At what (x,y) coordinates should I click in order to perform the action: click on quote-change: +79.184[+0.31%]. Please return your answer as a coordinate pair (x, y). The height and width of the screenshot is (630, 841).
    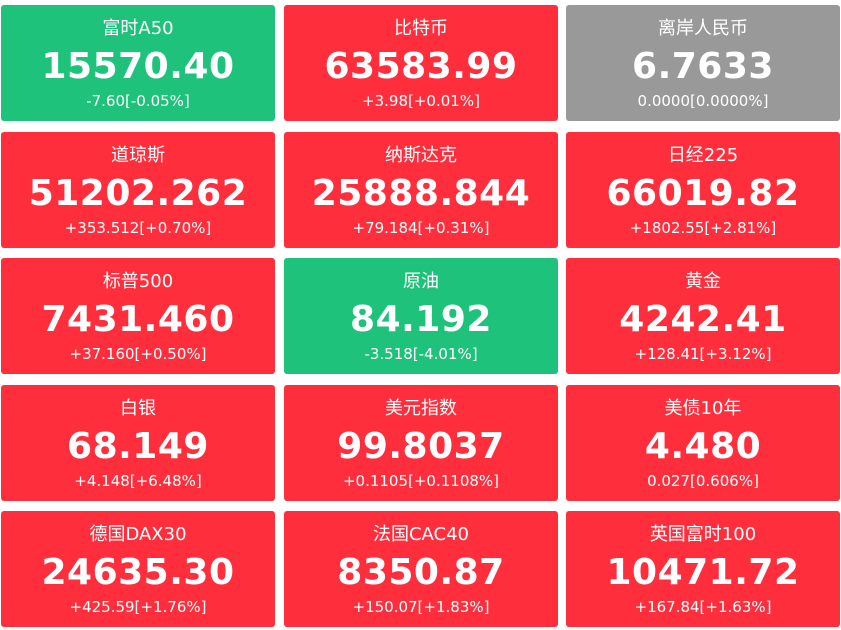
    Looking at the image, I should click on (421, 228).